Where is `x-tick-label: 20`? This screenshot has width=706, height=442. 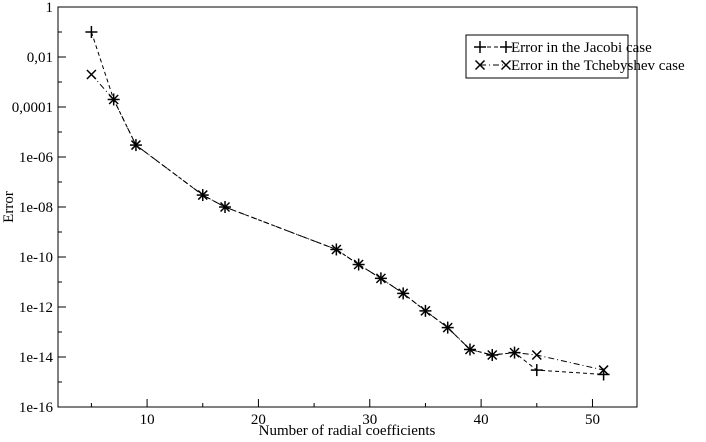
x-tick-label: 20 is located at coordinates (258, 420).